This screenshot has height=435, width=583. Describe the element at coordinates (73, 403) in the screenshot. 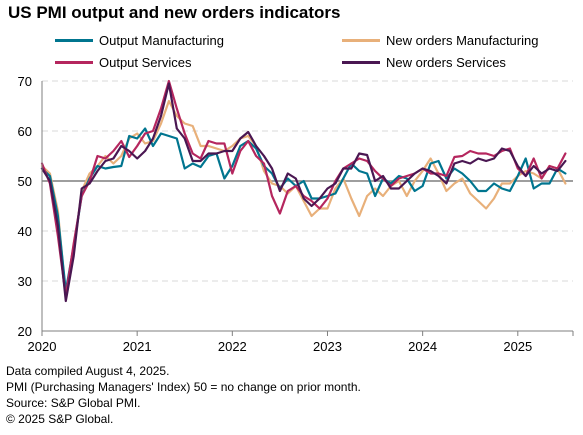

I see `note-source: Source: S&P Global PMI.` at that location.